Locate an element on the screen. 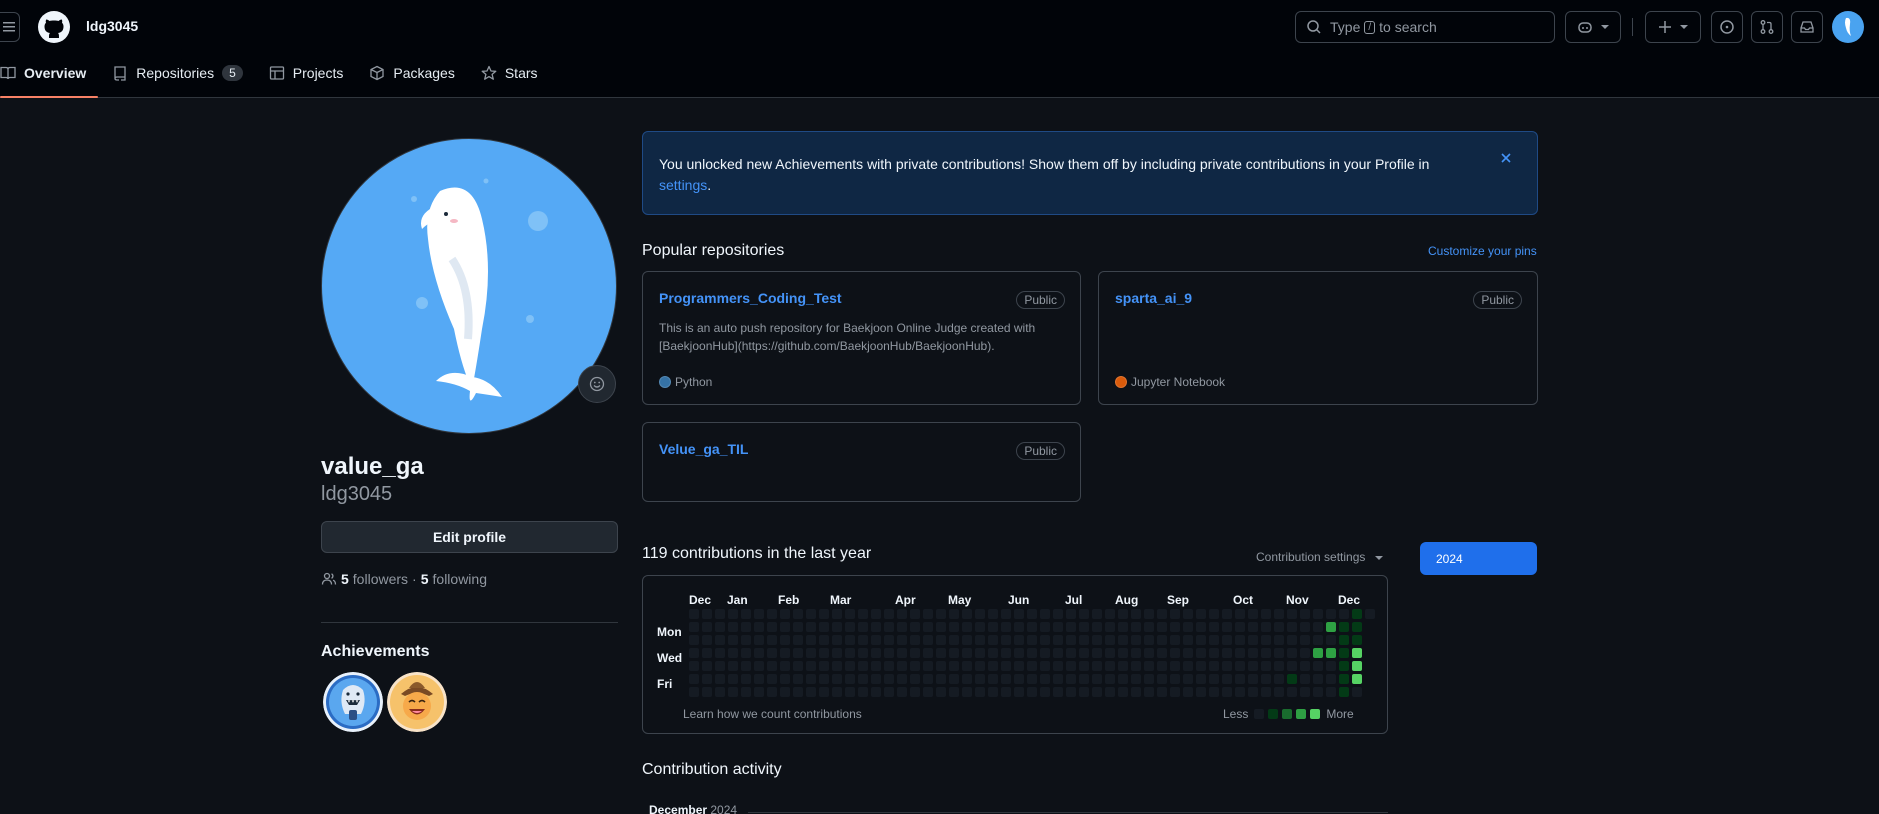  customize-pins-link: Customize your pins is located at coordinates (1482, 251).